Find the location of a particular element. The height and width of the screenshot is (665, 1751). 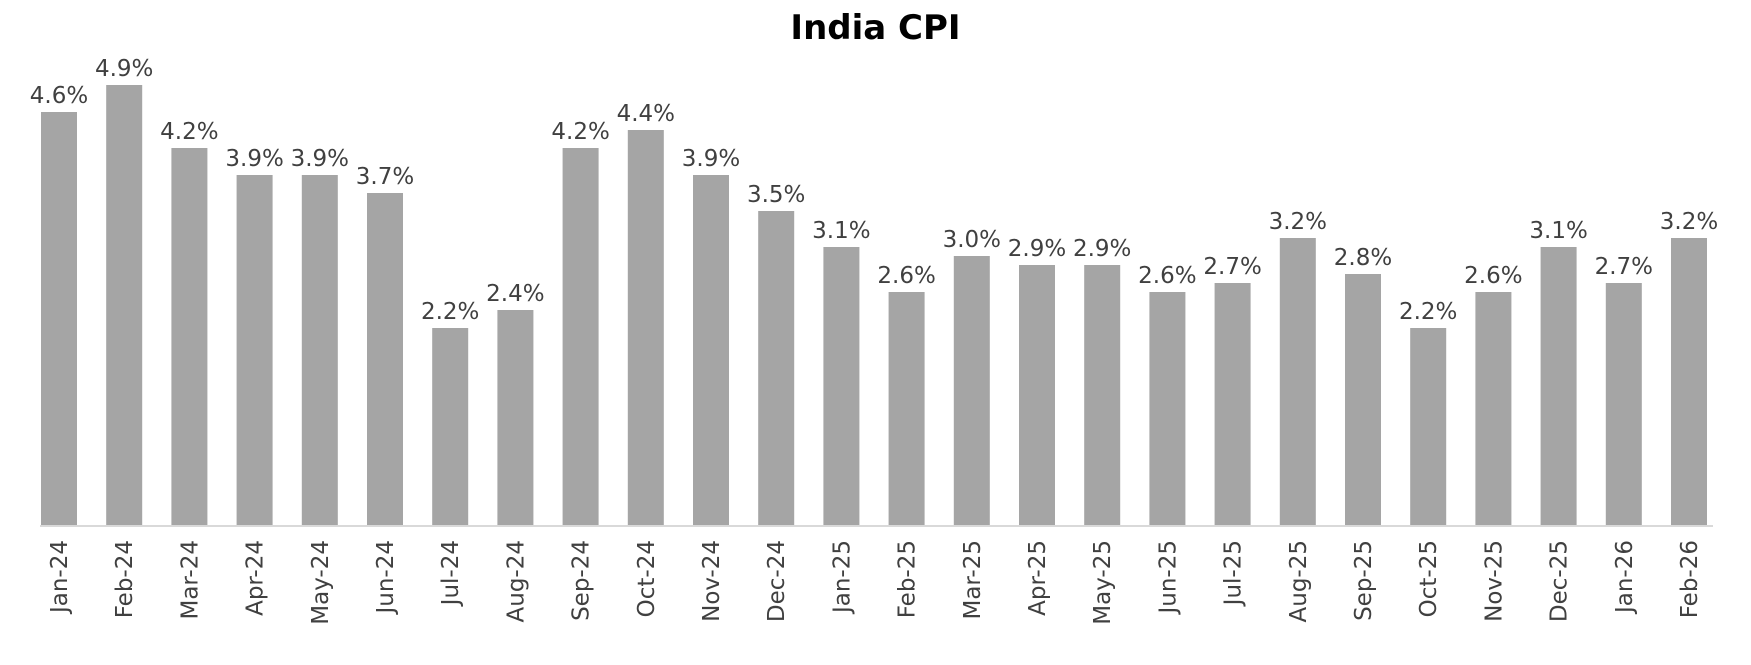

x-tick-mar-24: Mar-24 is located at coordinates (190, 580).